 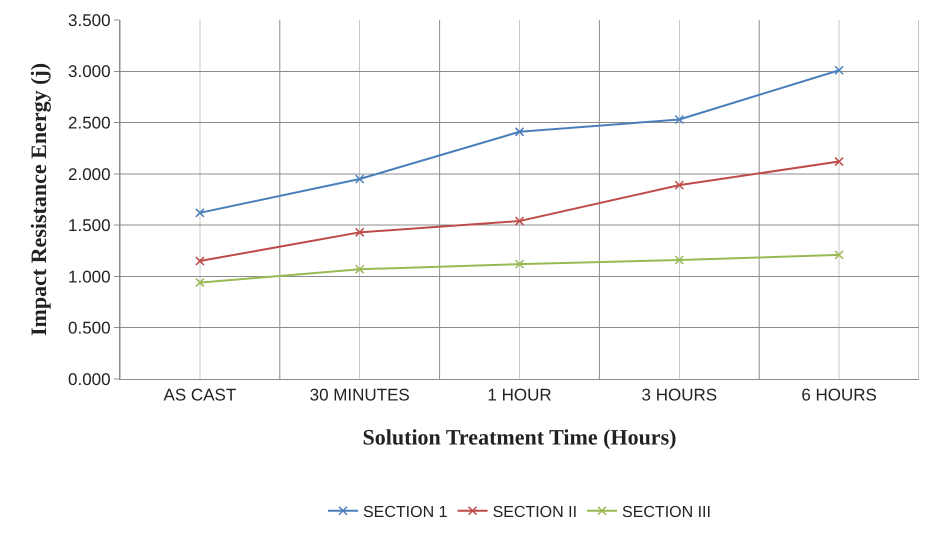 What do you see at coordinates (519, 394) in the screenshot?
I see `x-tick-label: 1 HOUR` at bounding box center [519, 394].